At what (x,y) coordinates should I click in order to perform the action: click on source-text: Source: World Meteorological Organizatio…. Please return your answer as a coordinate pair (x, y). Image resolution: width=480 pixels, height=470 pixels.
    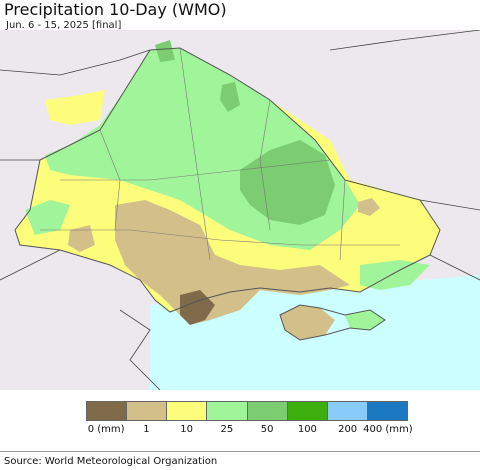
    Looking at the image, I should click on (111, 461).